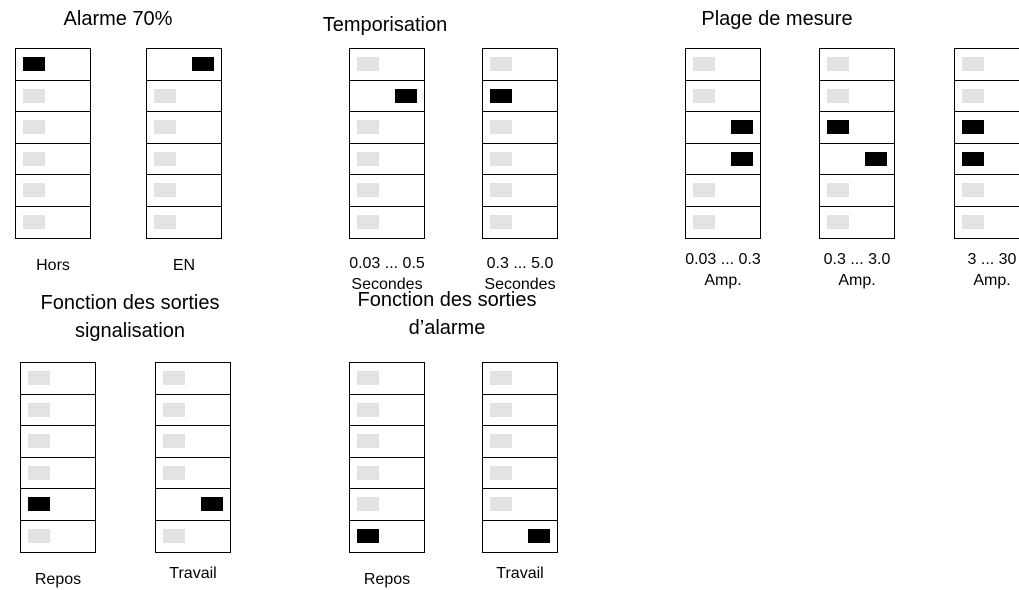  I want to click on switch-caption-plage-1: 0.03 ... 0.3 Amp., so click(723, 270).